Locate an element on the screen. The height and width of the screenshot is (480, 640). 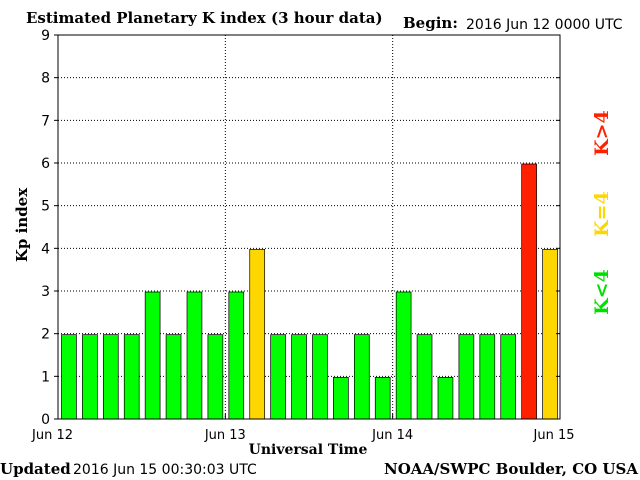
updated-label: Updated is located at coordinates (35, 469).